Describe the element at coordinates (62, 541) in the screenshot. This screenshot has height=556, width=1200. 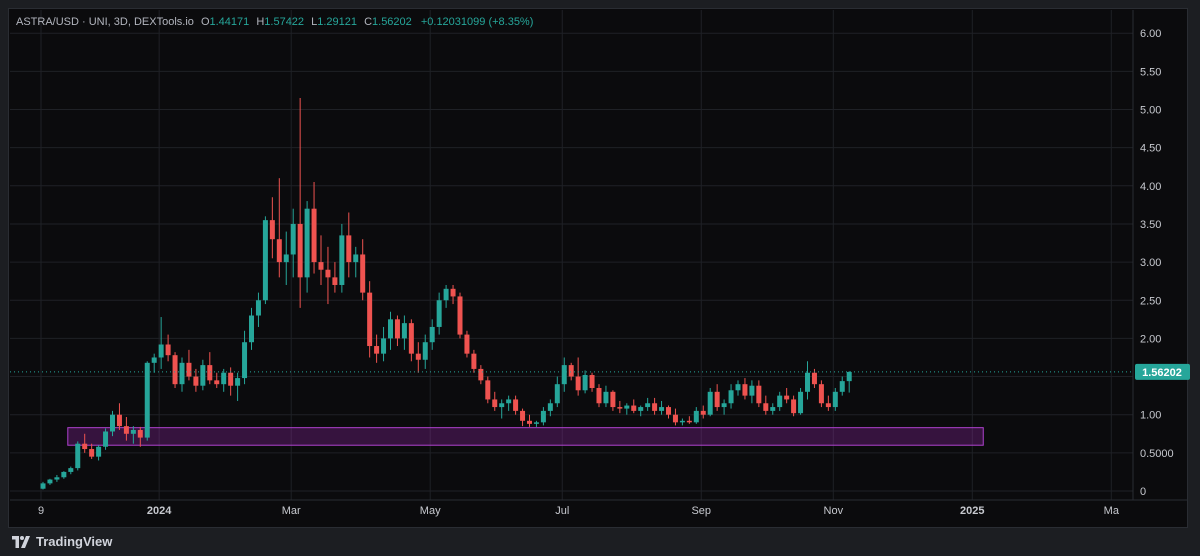
I see `tradingview-logo: TradingView` at that location.